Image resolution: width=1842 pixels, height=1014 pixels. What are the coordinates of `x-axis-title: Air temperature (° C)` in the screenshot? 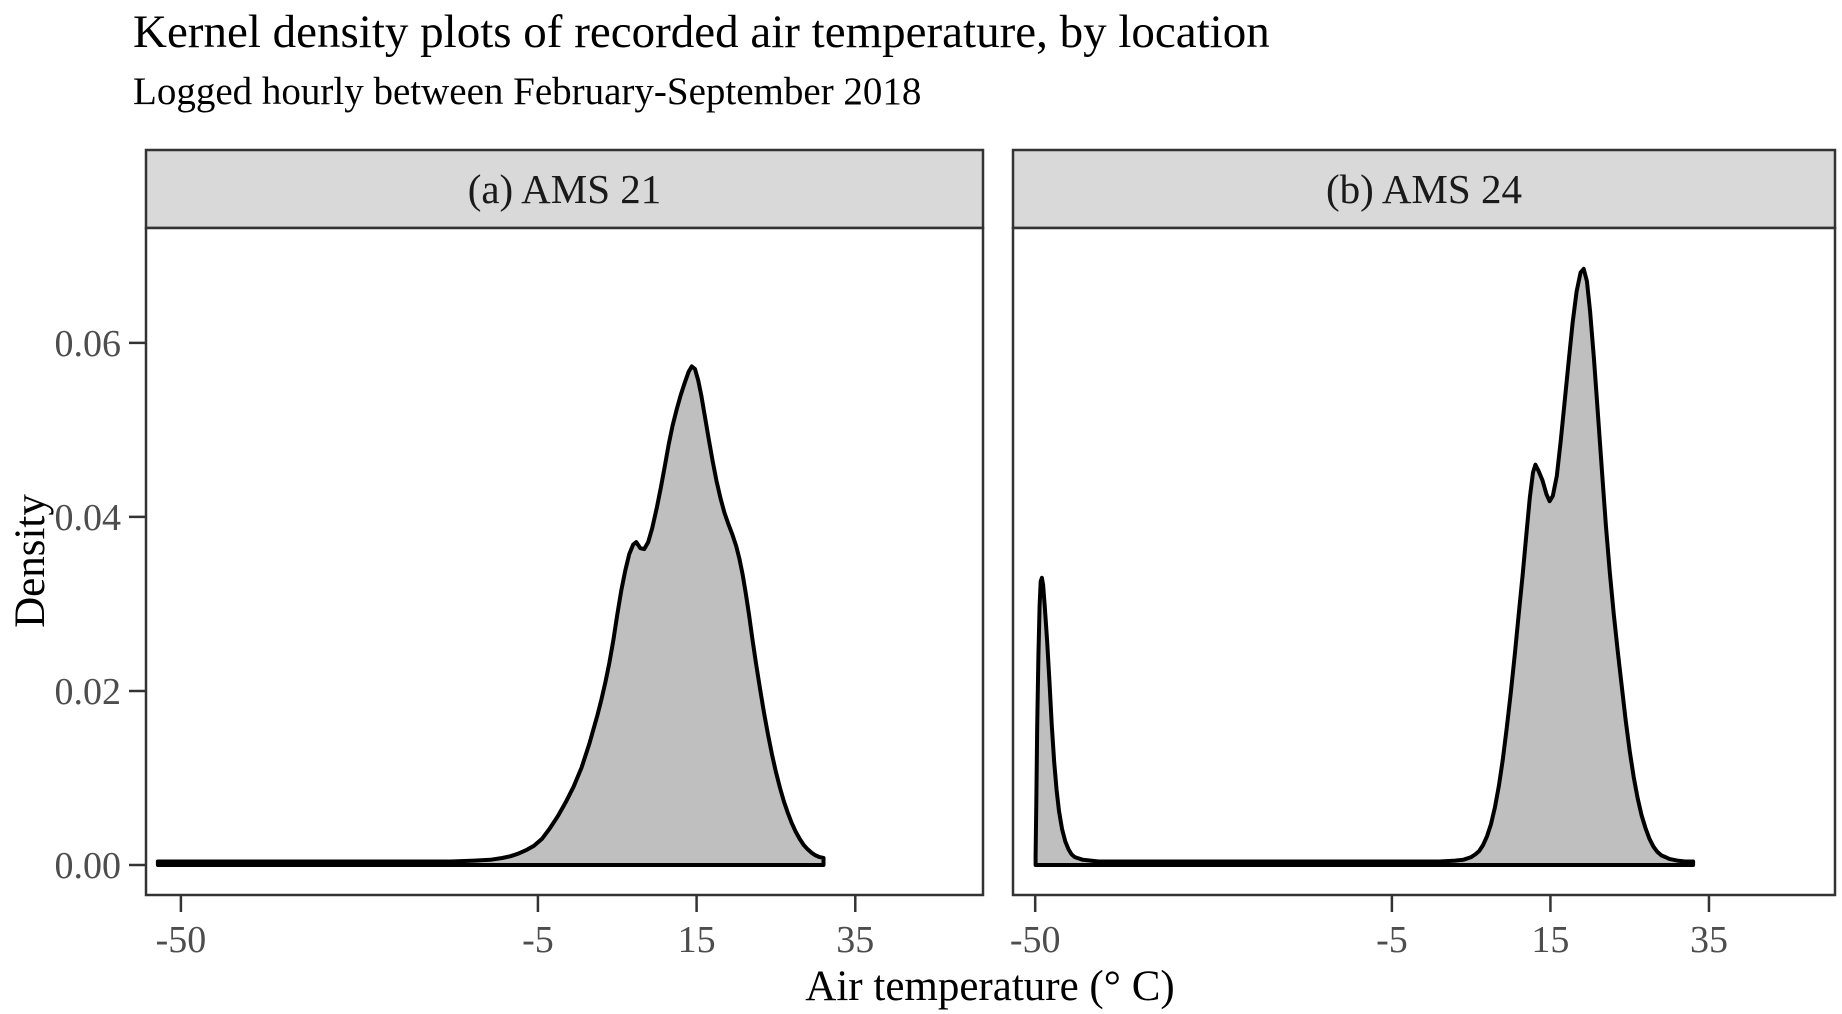 It's located at (989, 986).